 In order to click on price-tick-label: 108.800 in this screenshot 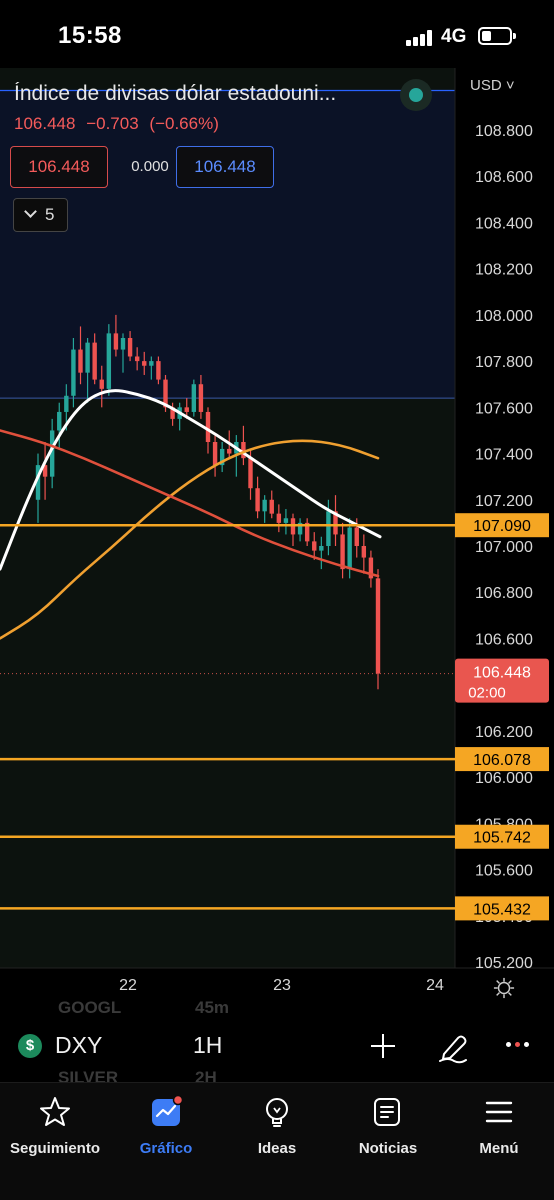, I will do `click(504, 131)`.